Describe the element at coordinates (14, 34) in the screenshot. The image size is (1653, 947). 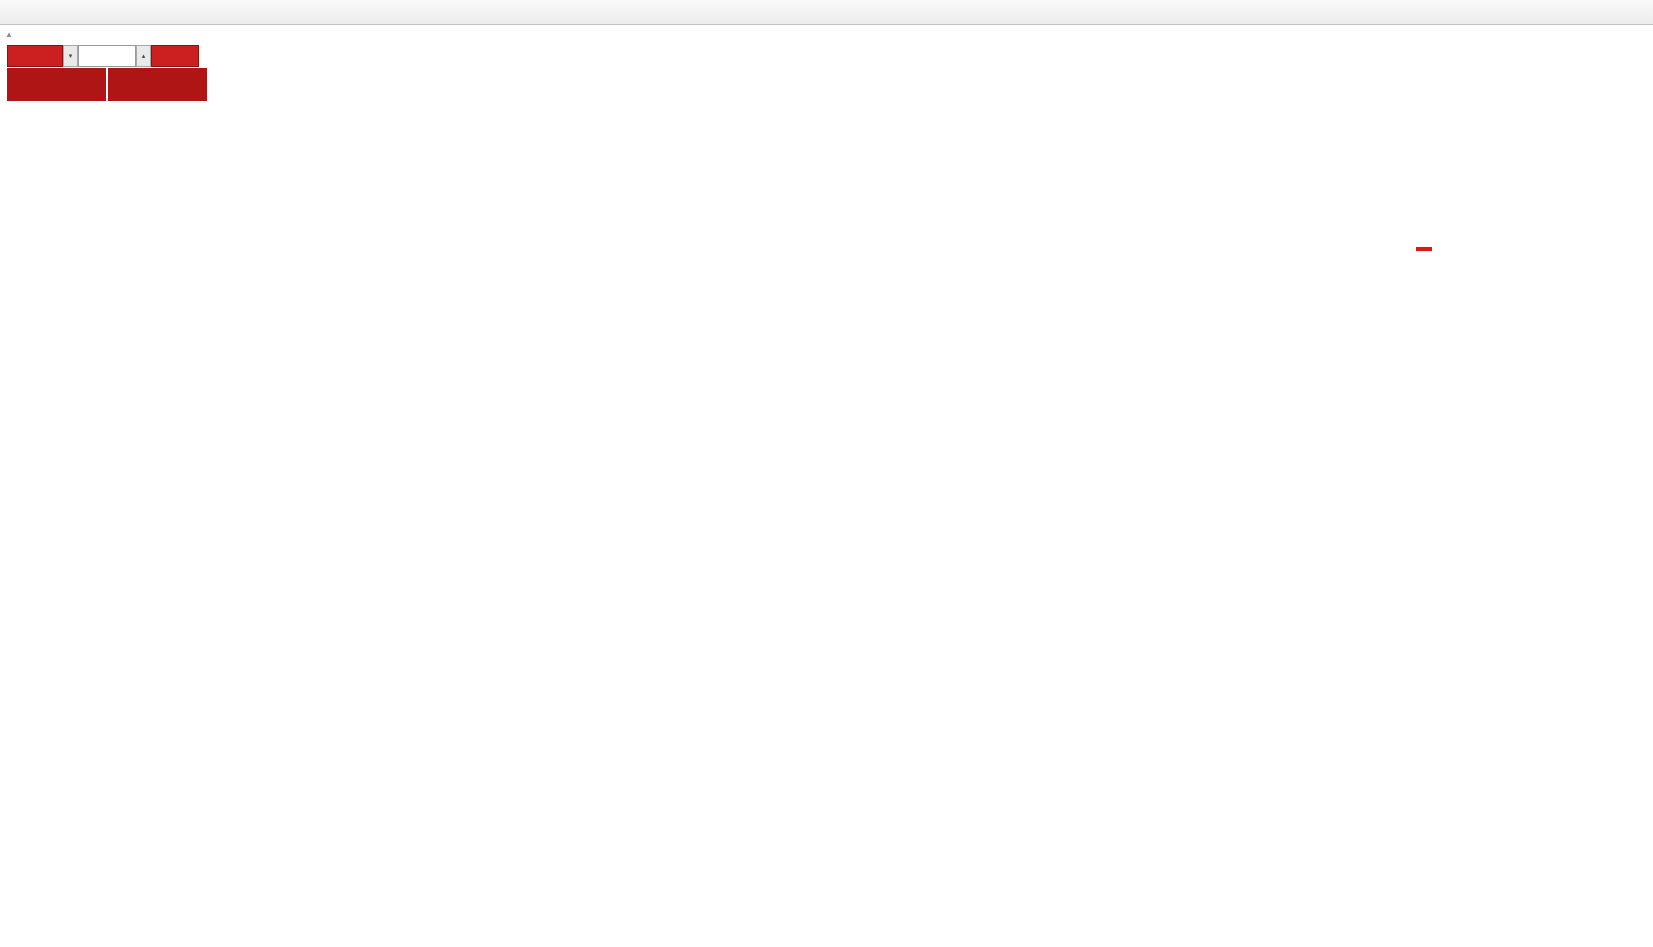
I see `chart-title-bar: ▲` at that location.